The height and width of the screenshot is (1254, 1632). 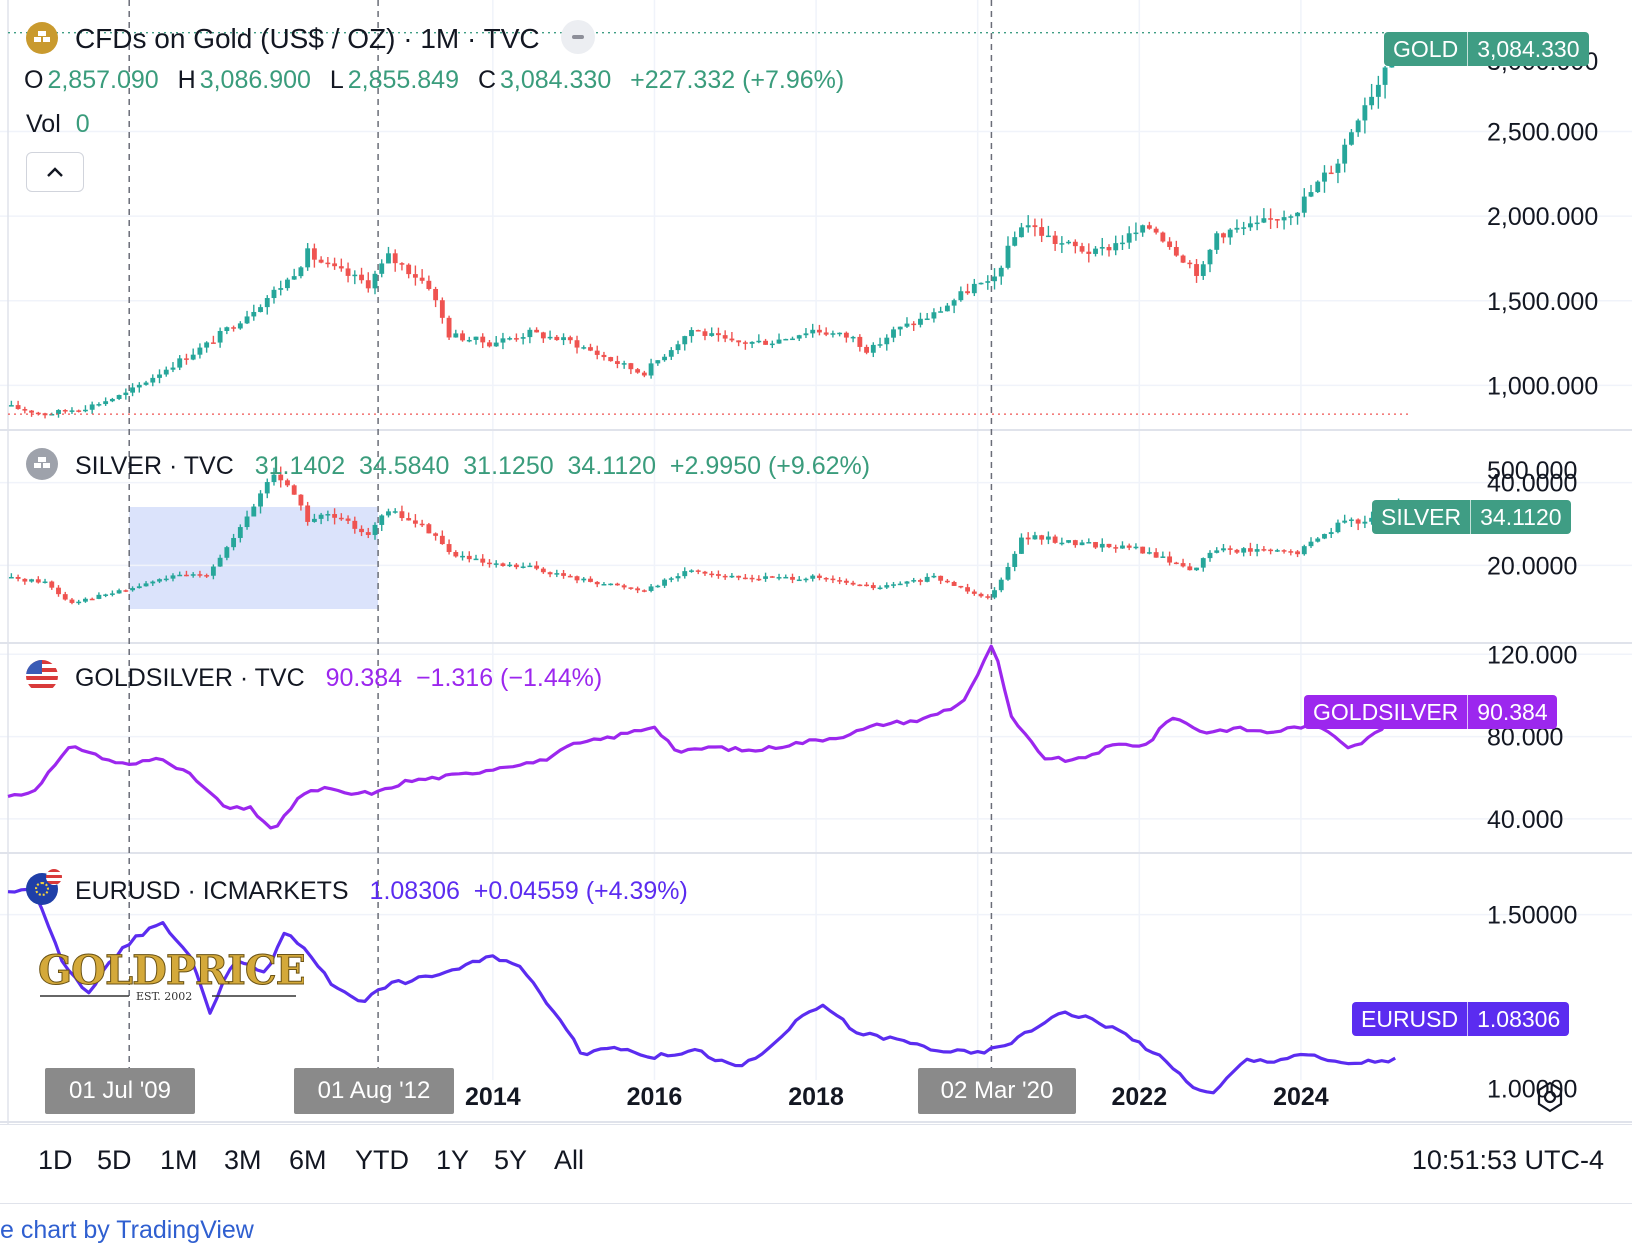 What do you see at coordinates (308, 1160) in the screenshot?
I see `range-6m-button: 6M` at bounding box center [308, 1160].